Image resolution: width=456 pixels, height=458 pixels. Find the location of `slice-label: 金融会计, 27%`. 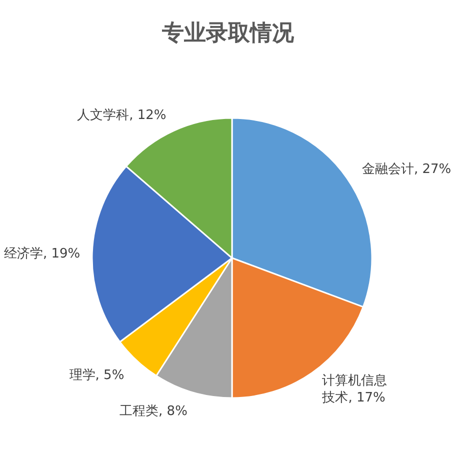

slice-label: 金融会计, 27% is located at coordinates (407, 169).